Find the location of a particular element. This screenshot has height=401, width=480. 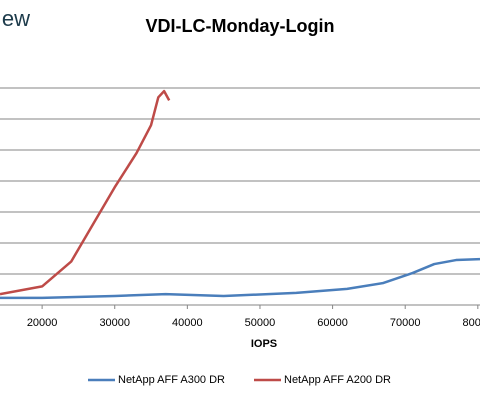

x-axis-title: IOPS is located at coordinates (264, 344).